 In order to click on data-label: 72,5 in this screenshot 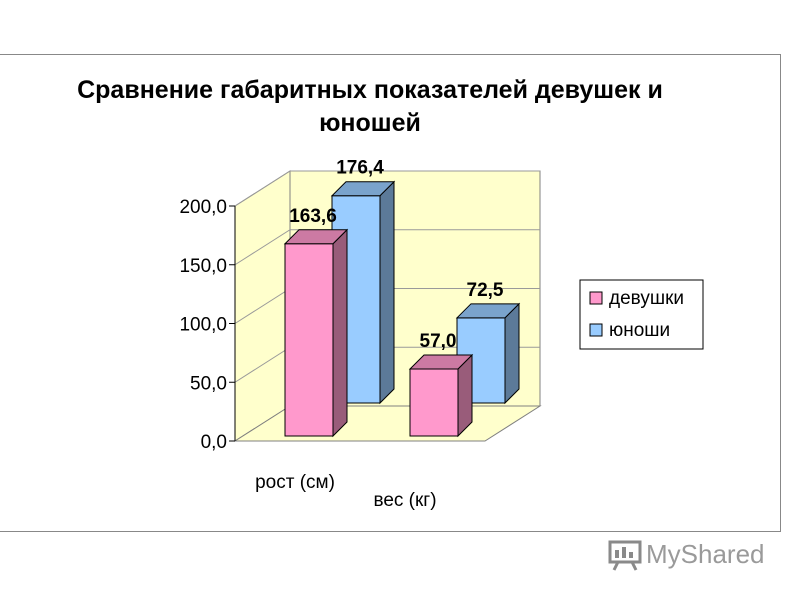, I will do `click(485, 290)`.